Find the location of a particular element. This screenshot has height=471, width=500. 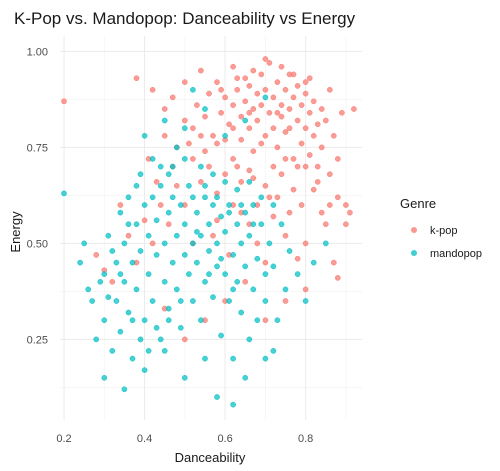

x-tick-label: 0.2 is located at coordinates (63, 439).